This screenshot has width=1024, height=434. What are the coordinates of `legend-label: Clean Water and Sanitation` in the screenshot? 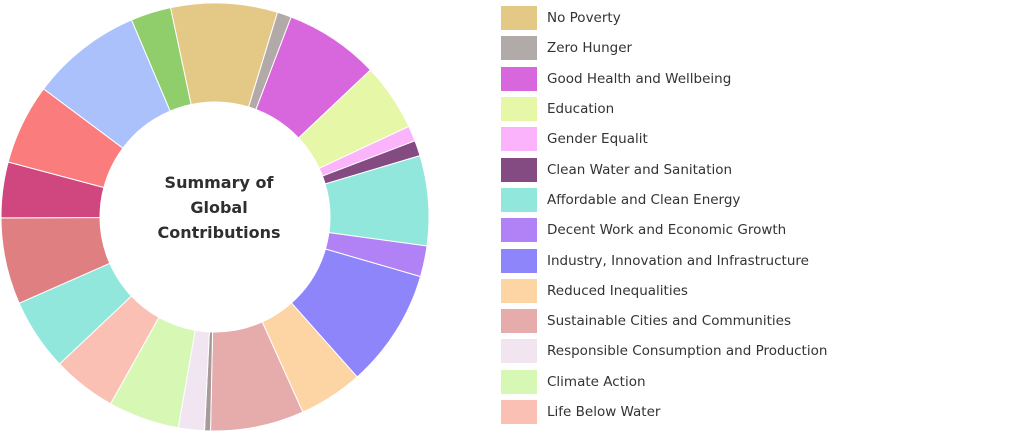 It's located at (640, 169).